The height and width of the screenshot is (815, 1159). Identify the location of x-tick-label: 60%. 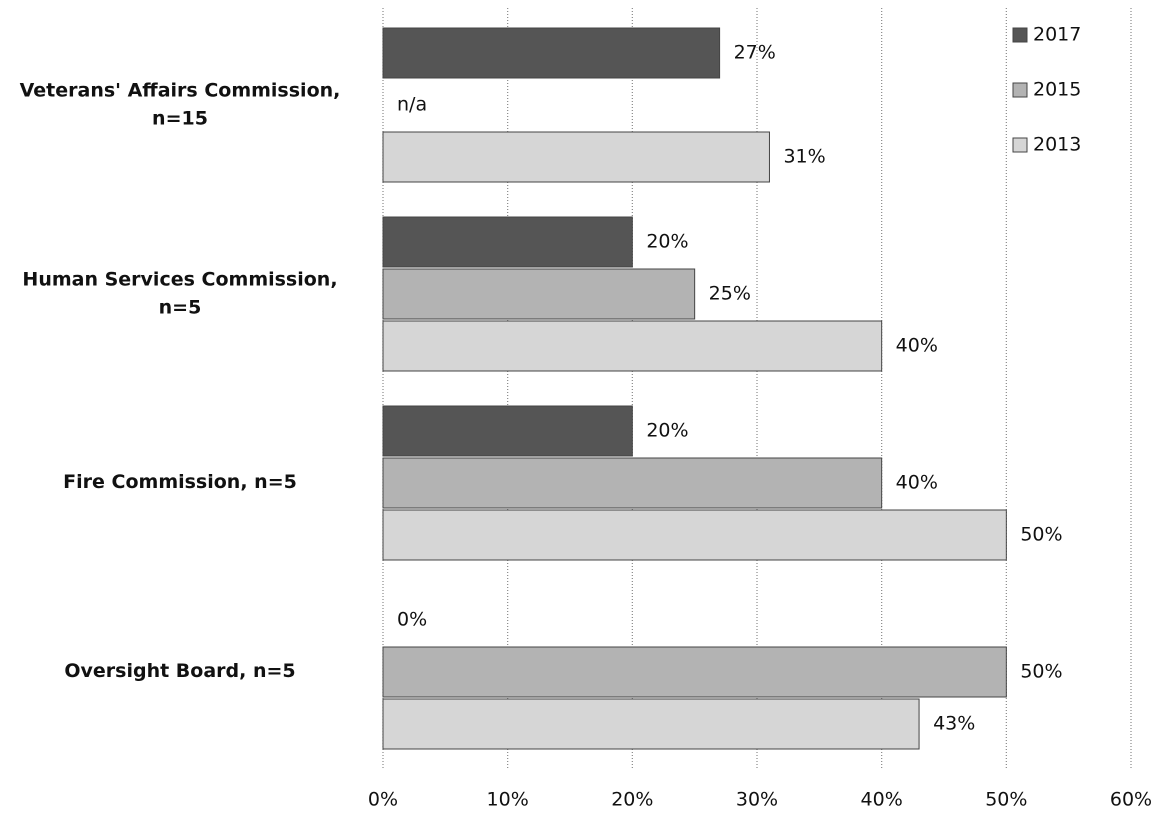
(1131, 800).